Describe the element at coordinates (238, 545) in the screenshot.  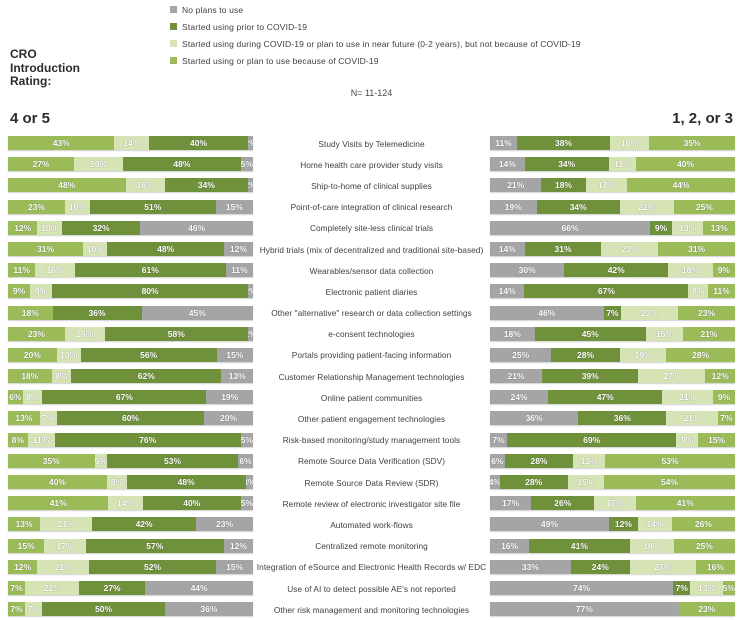
I see `bar-segment-no_plans: 12%` at that location.